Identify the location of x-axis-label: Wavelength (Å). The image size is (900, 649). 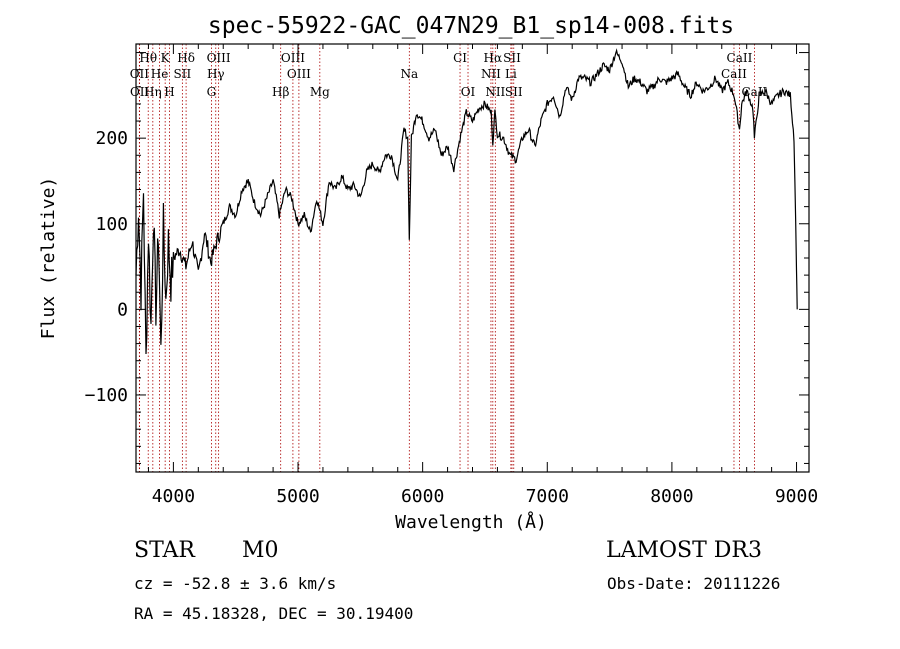
(471, 522).